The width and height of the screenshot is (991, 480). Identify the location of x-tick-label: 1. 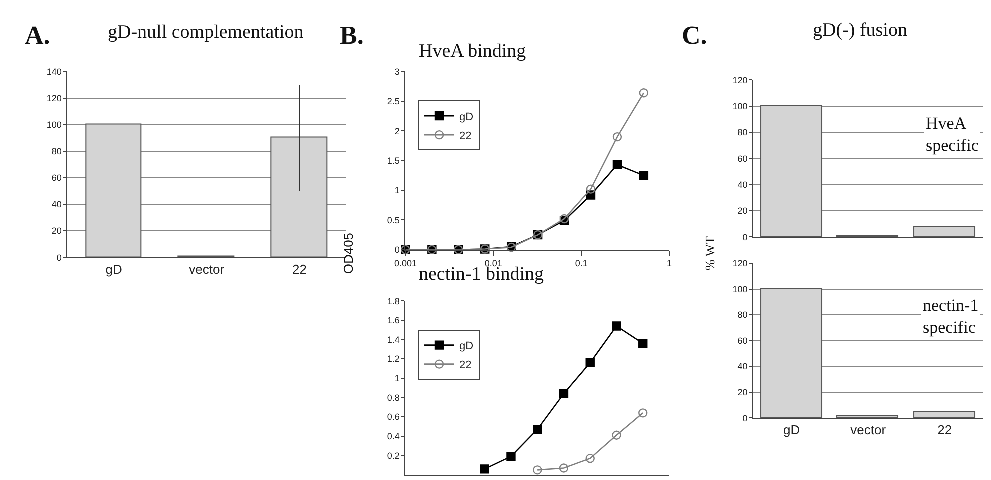
(669, 263).